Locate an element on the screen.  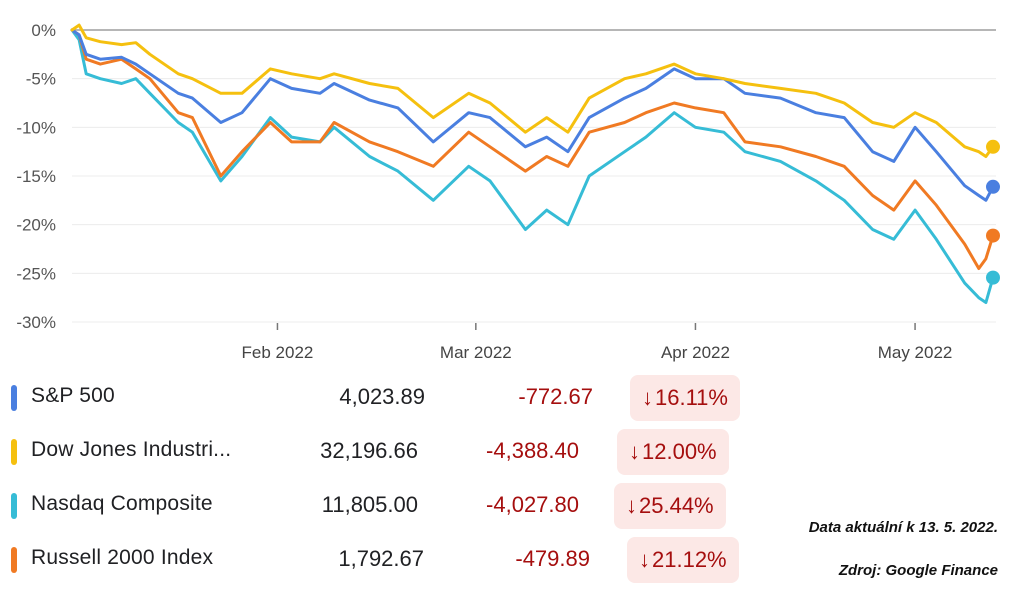
series-name: Russell 2000 Index is located at coordinates (122, 557).